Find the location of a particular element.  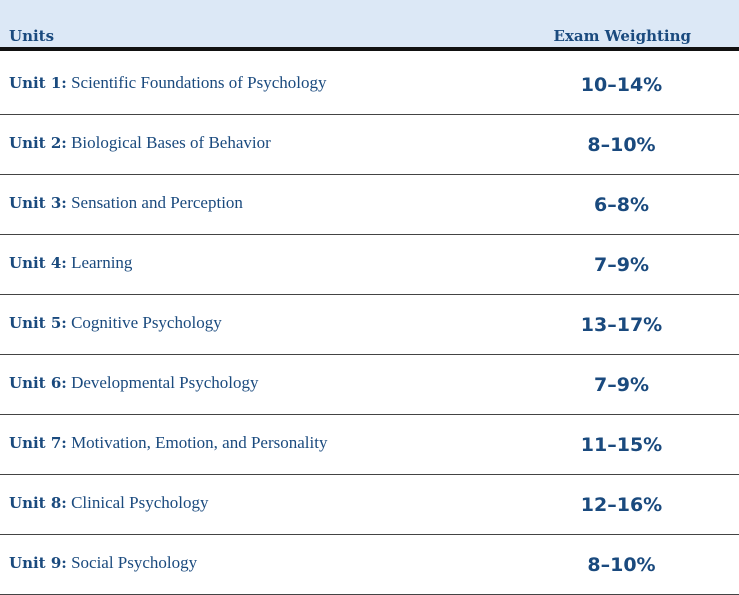

exam-weighting-value: 11–15% is located at coordinates (621, 445).